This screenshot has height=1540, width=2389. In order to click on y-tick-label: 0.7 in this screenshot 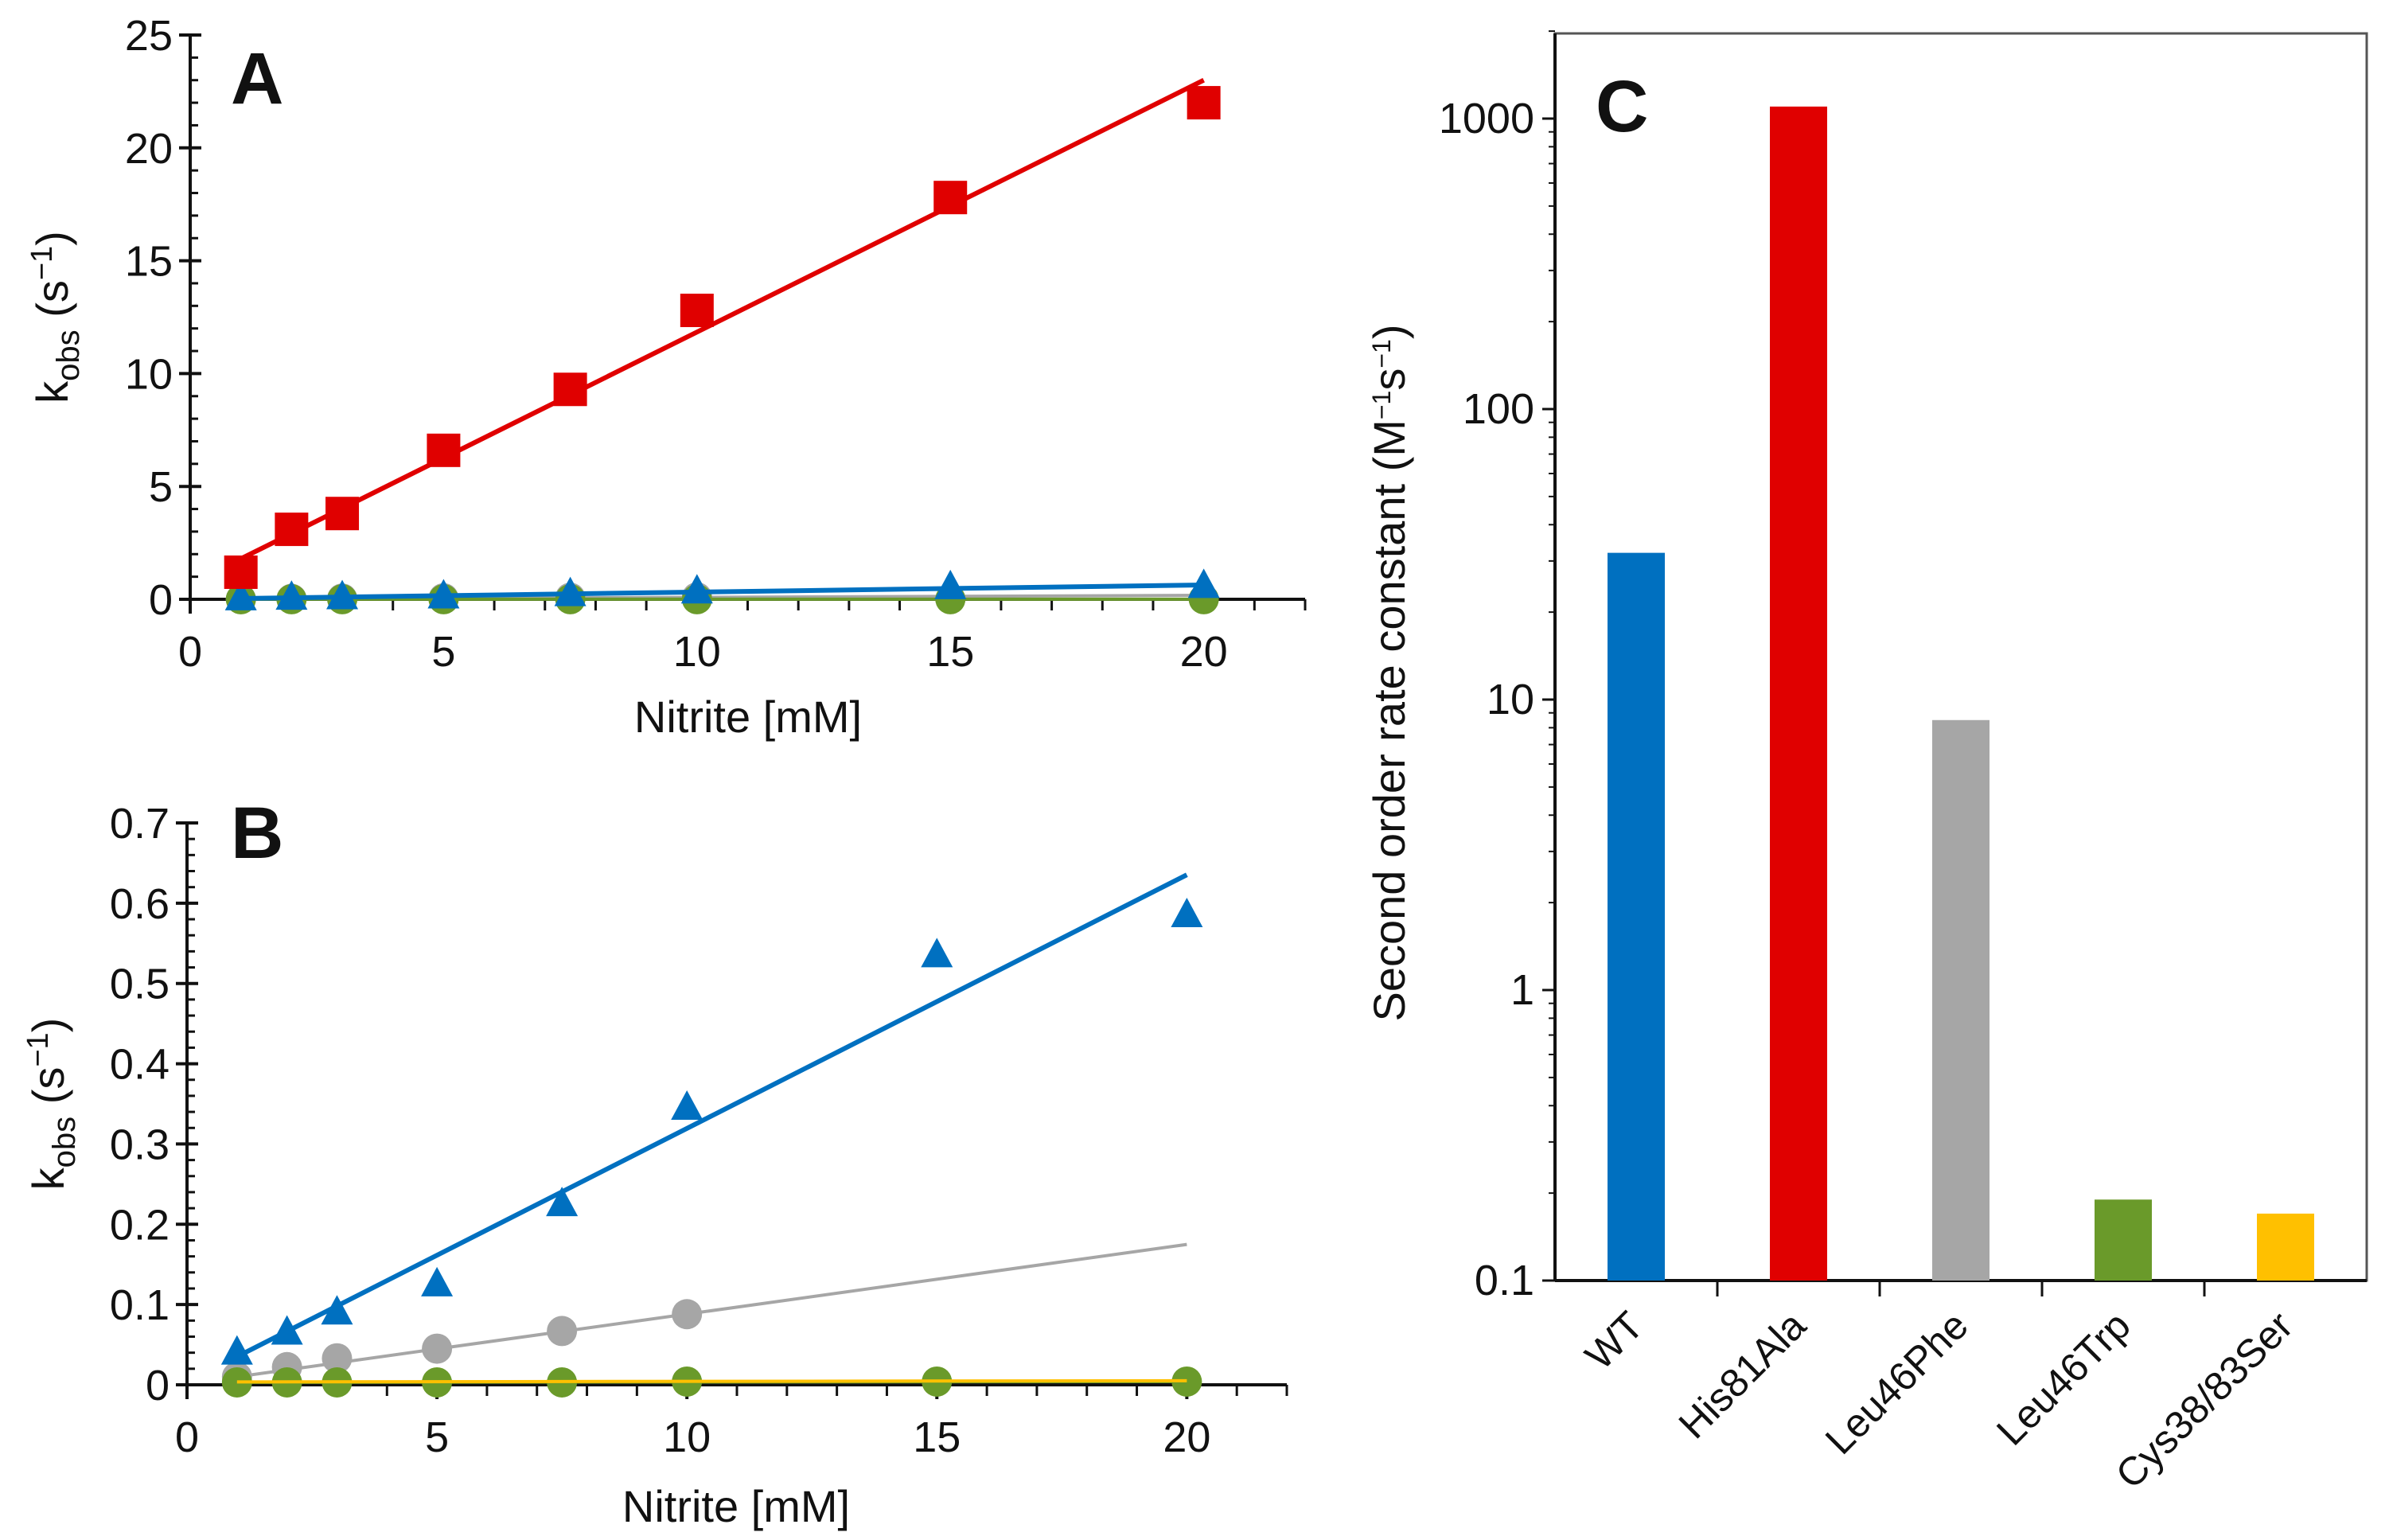, I will do `click(140, 824)`.